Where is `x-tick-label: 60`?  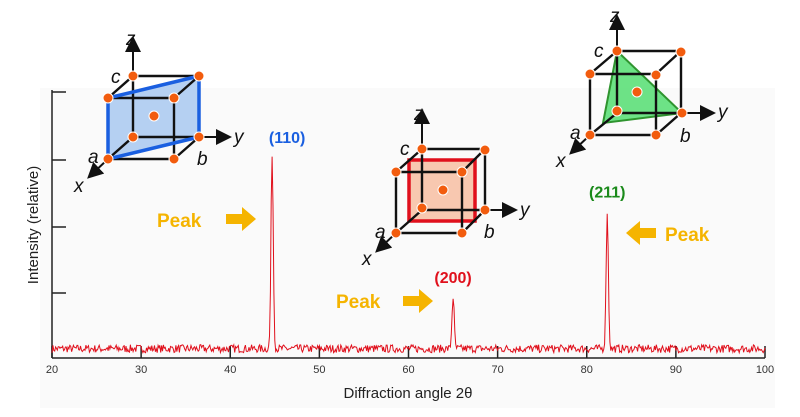
x-tick-label: 60 is located at coordinates (408, 370).